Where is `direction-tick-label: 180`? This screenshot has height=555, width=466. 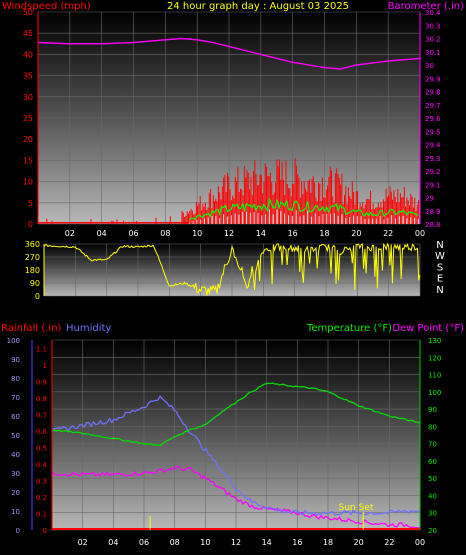
direction-tick-label: 180 is located at coordinates (32, 270).